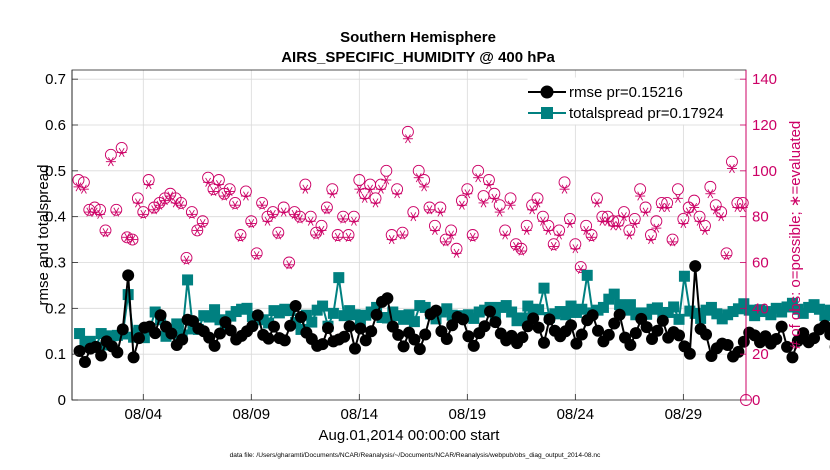  I want to click on y-tick-label-left: 0.2, so click(55, 308).